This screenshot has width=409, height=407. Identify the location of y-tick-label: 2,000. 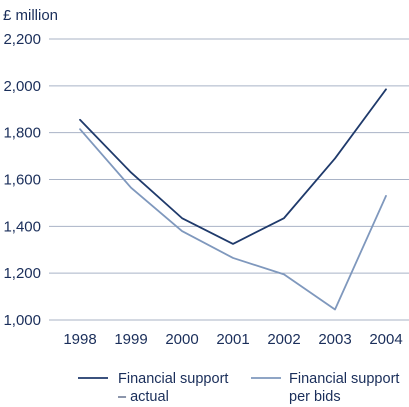
(22, 86).